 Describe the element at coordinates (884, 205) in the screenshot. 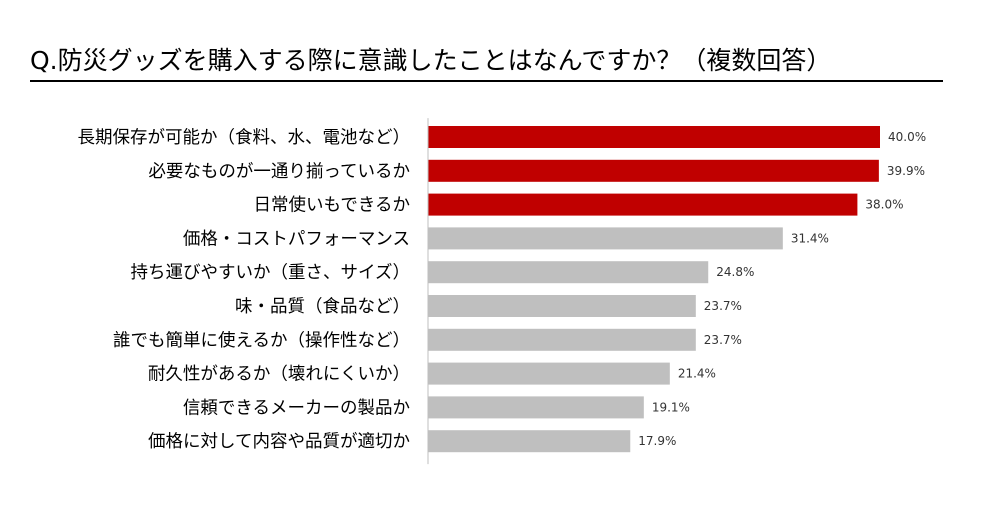

I see `value-label: 38.0%` at that location.